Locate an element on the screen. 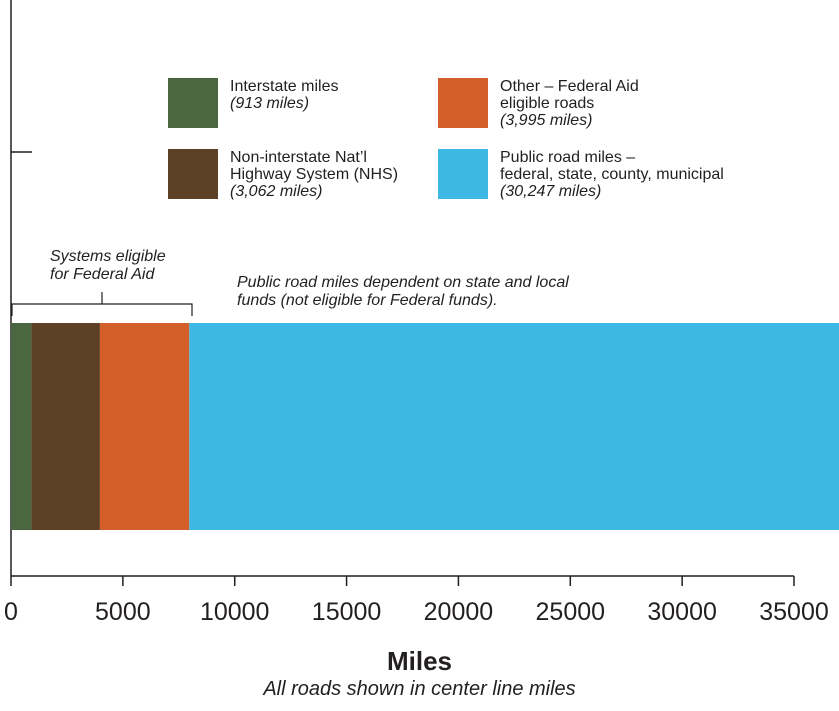  bar-segment-federal_aid is located at coordinates (144, 426).